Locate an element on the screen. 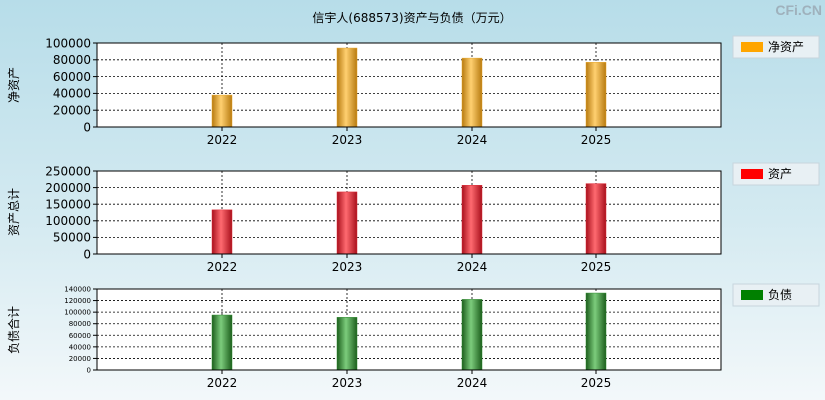 The image size is (825, 400). legend: 资产 is located at coordinates (776, 174).